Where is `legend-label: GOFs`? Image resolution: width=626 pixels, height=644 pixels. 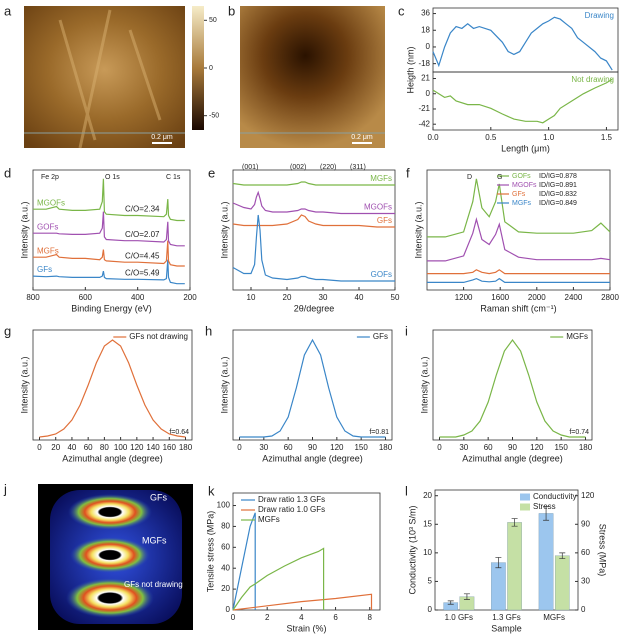 legend-label: GOFs is located at coordinates (521, 176).